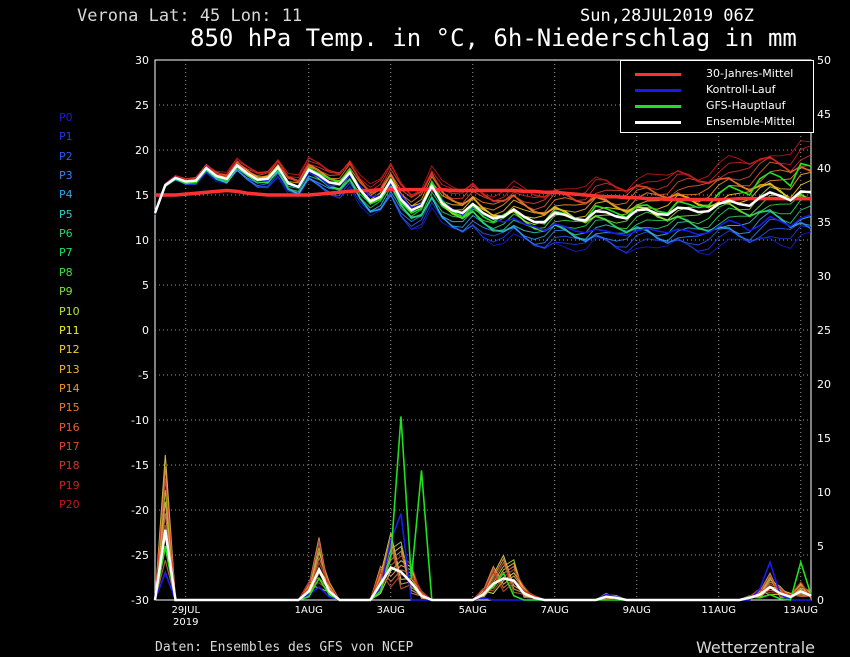  What do you see at coordinates (66, 253) in the screenshot?
I see `member-label-p7: P7` at bounding box center [66, 253].